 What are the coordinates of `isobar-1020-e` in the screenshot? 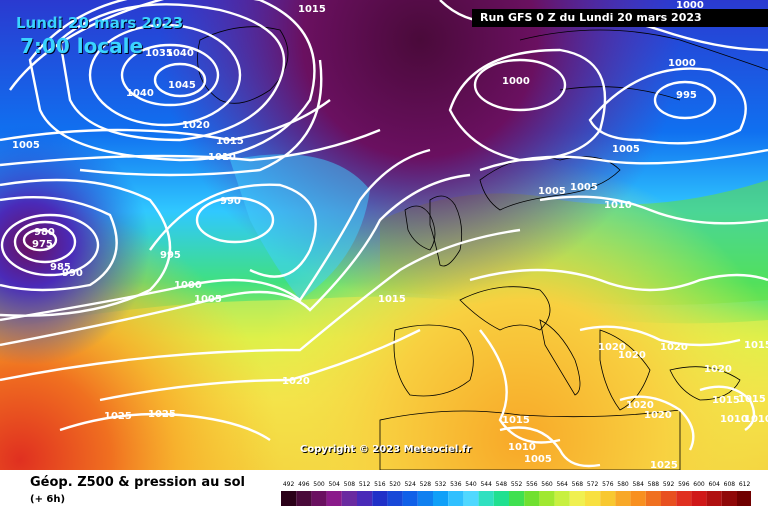 It's located at (618, 280).